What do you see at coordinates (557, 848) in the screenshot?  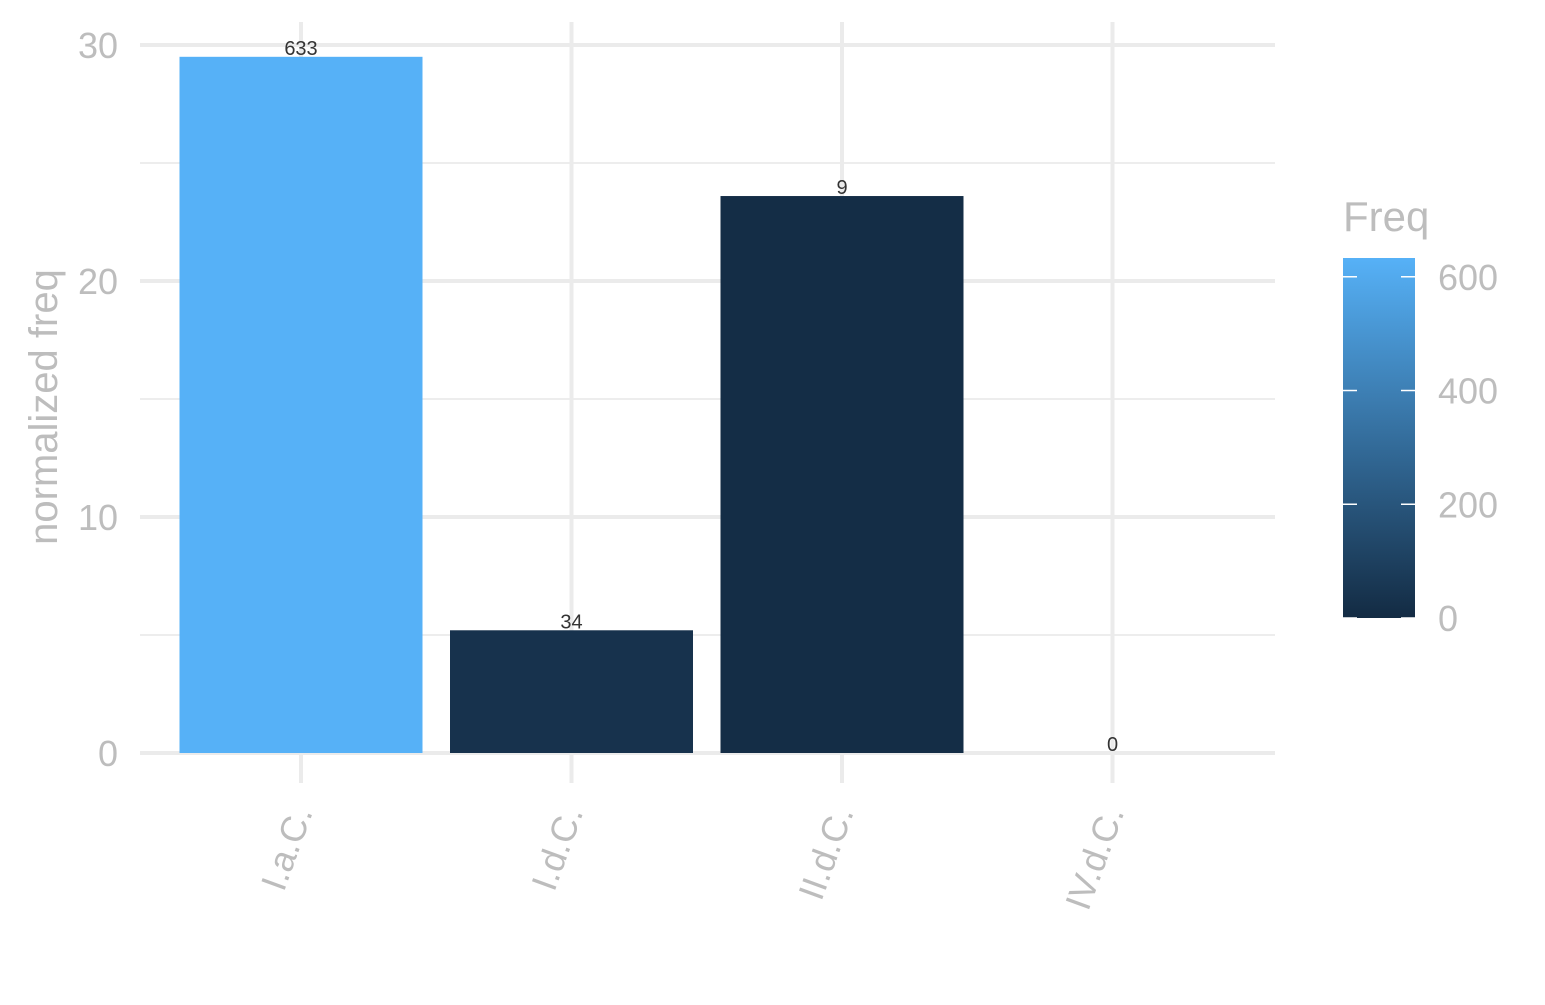 I see `x-tick-label: I.d.C.` at bounding box center [557, 848].